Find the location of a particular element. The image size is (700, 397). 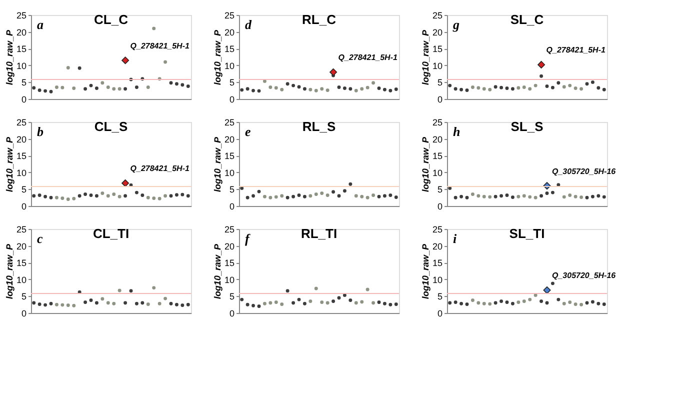

chart-title: CL_TI is located at coordinates (111, 233).